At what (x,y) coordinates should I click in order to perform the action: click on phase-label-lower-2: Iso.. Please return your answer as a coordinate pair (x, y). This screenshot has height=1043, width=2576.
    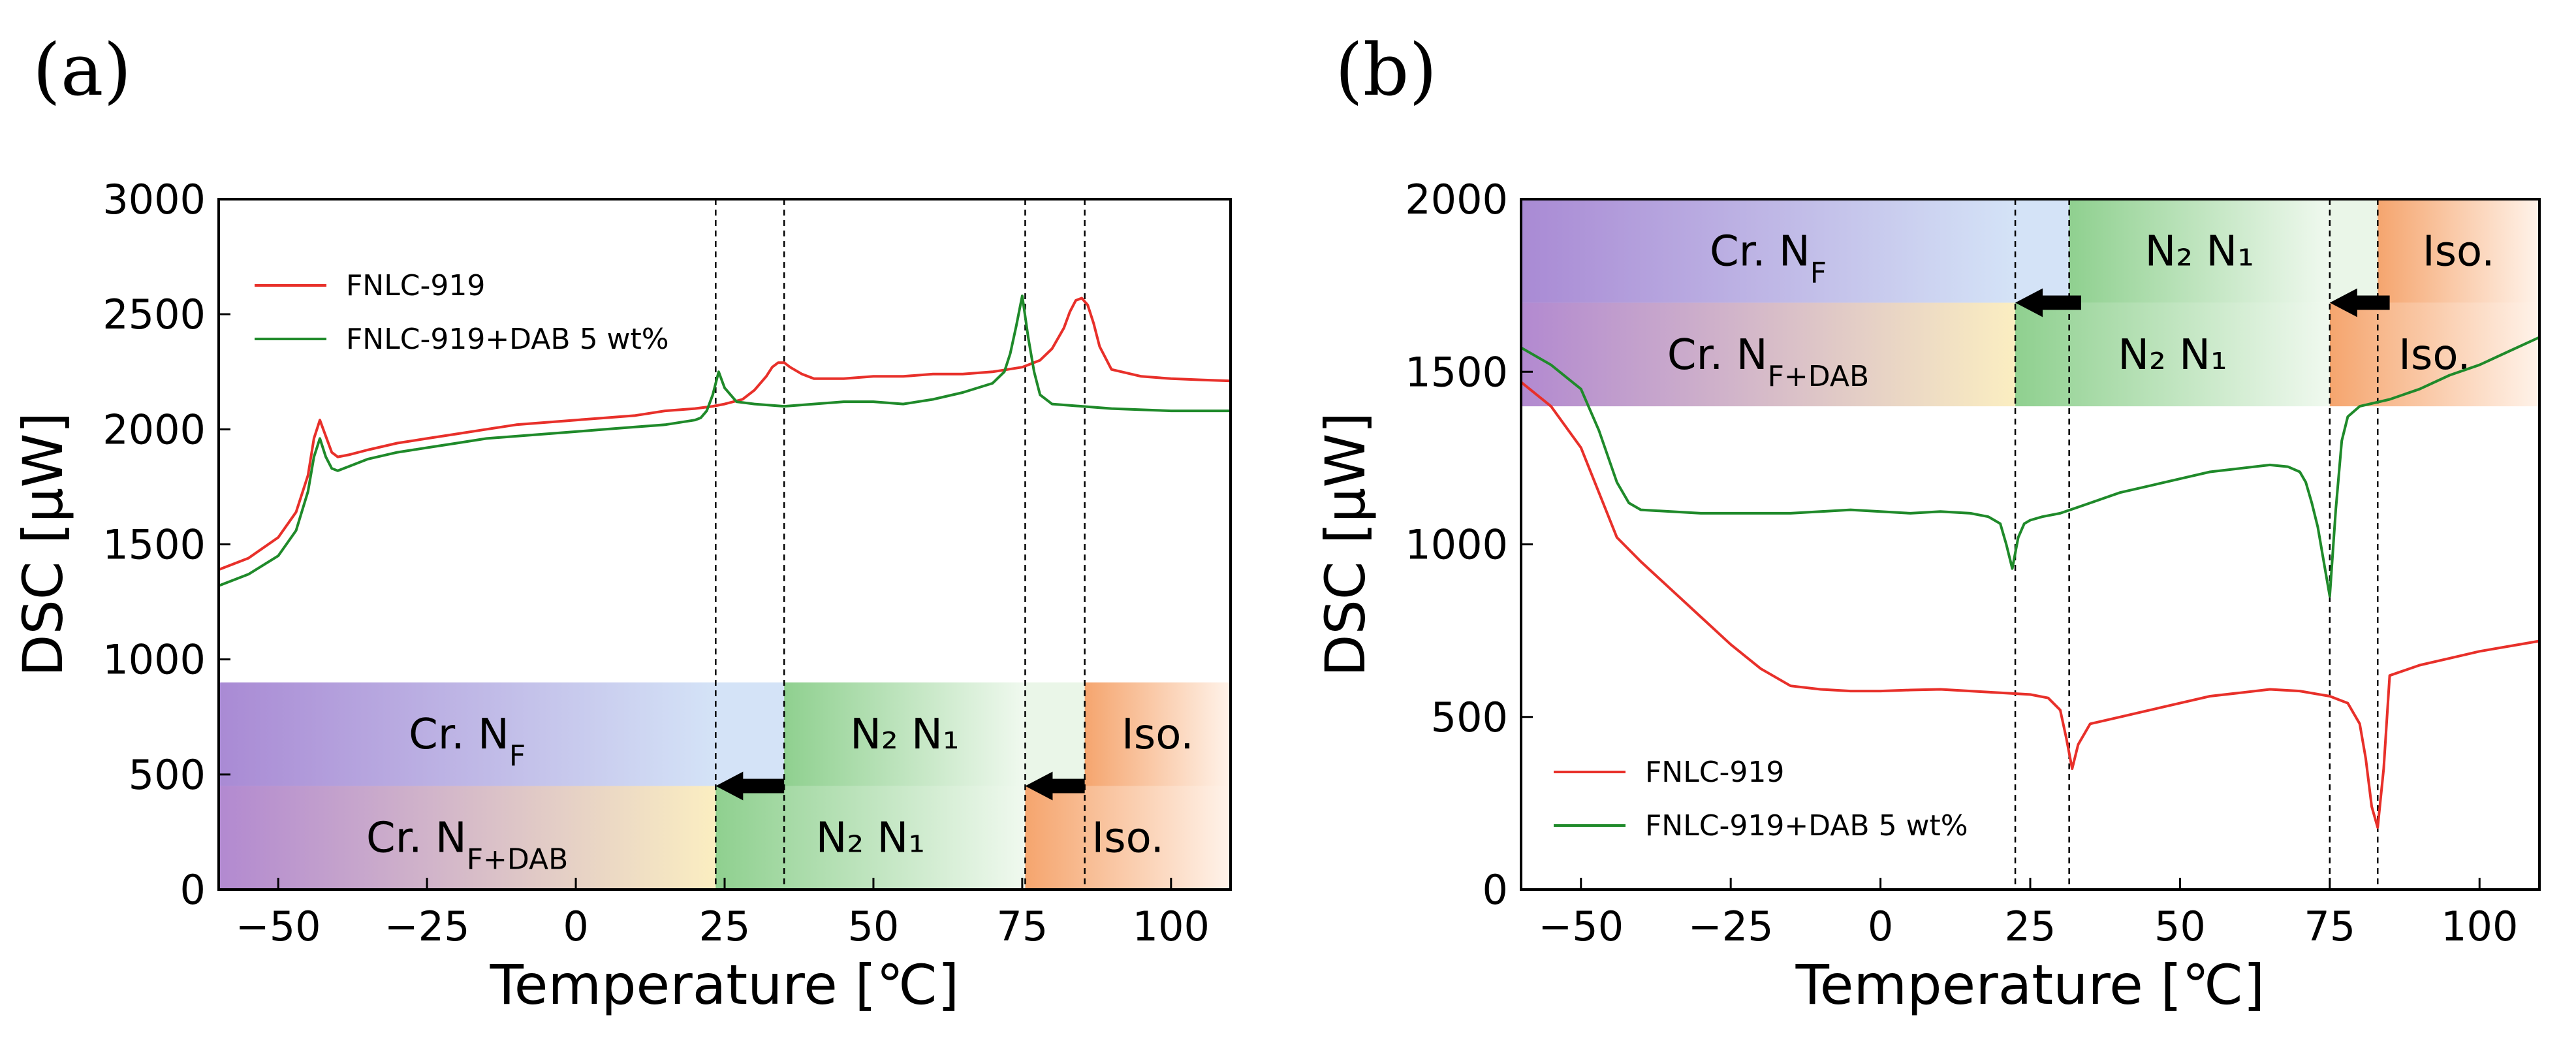
    Looking at the image, I should click on (1128, 839).